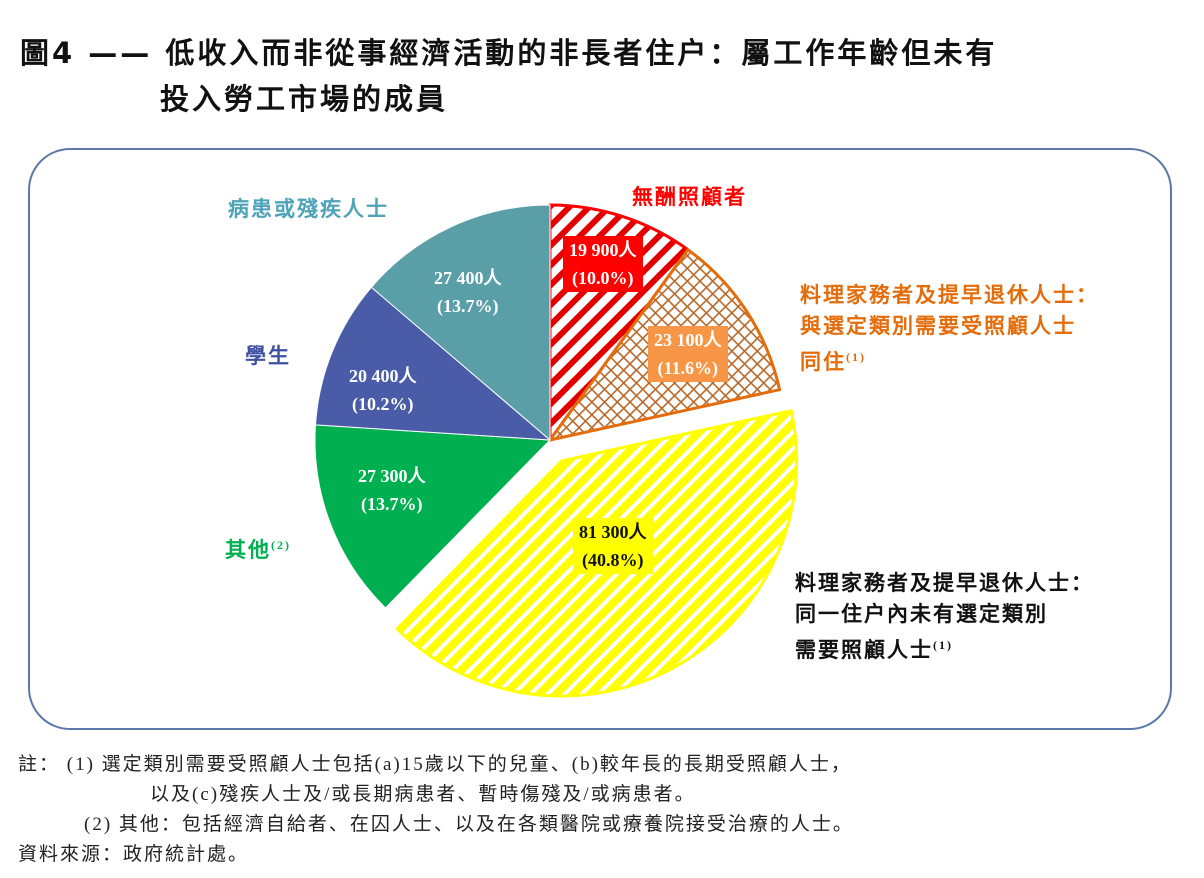  I want to click on figure-title-line1: 圖4 —— 低收入而非從事經濟活動的非長者住户：屬工作年齡但未有, so click(509, 53).